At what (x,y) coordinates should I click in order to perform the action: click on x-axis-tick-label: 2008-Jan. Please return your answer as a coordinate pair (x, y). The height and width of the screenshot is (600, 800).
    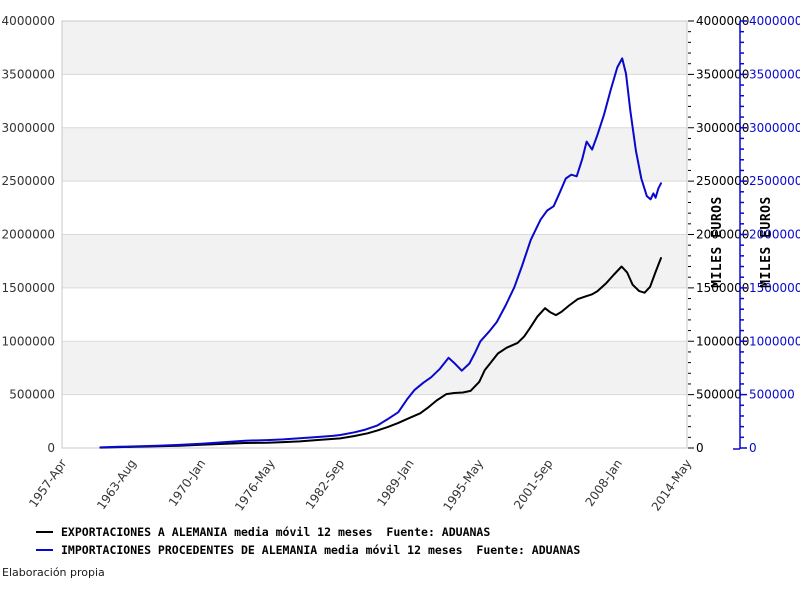
    Looking at the image, I should click on (604, 483).